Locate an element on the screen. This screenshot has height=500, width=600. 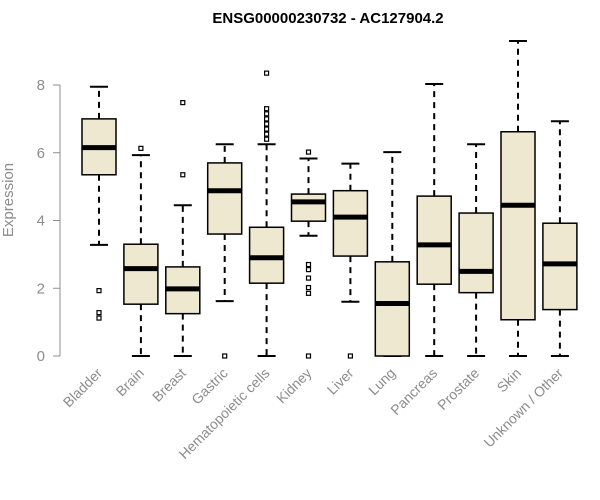
box-skin is located at coordinates (518, 198).